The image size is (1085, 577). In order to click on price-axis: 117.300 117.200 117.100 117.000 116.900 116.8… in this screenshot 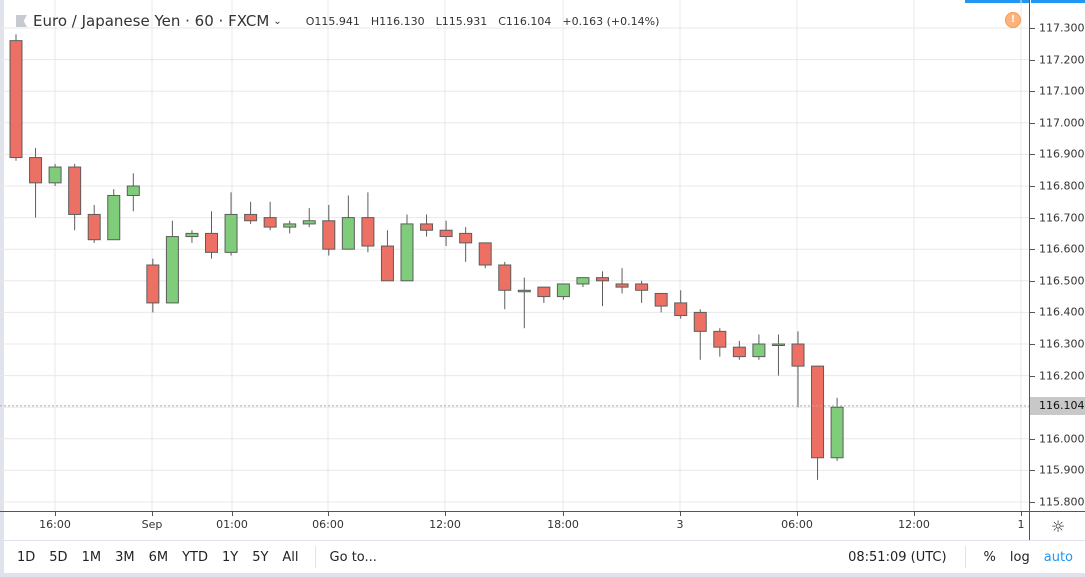, I will do `click(1057, 255)`.